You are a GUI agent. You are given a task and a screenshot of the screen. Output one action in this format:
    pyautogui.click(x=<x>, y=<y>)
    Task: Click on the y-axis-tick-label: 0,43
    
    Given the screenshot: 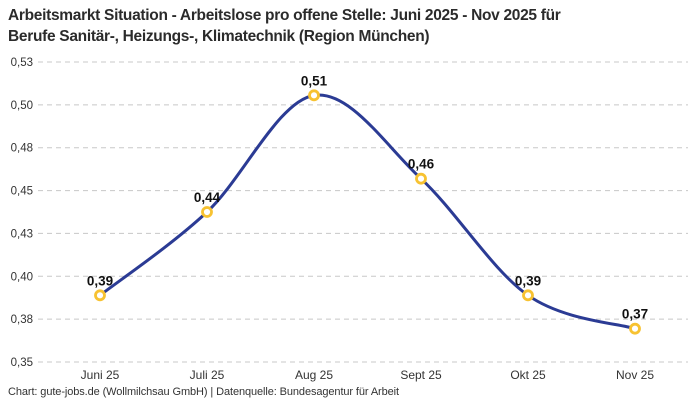 What is the action you would take?
    pyautogui.click(x=22, y=234)
    